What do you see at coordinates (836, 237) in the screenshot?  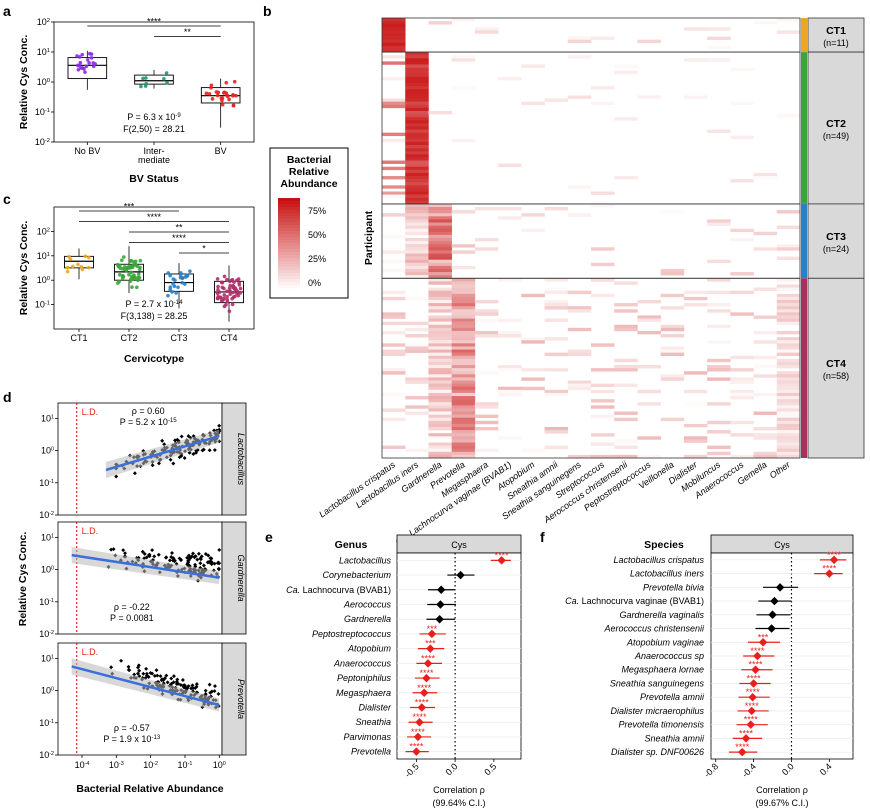 I see `group-name: CT3` at bounding box center [836, 237].